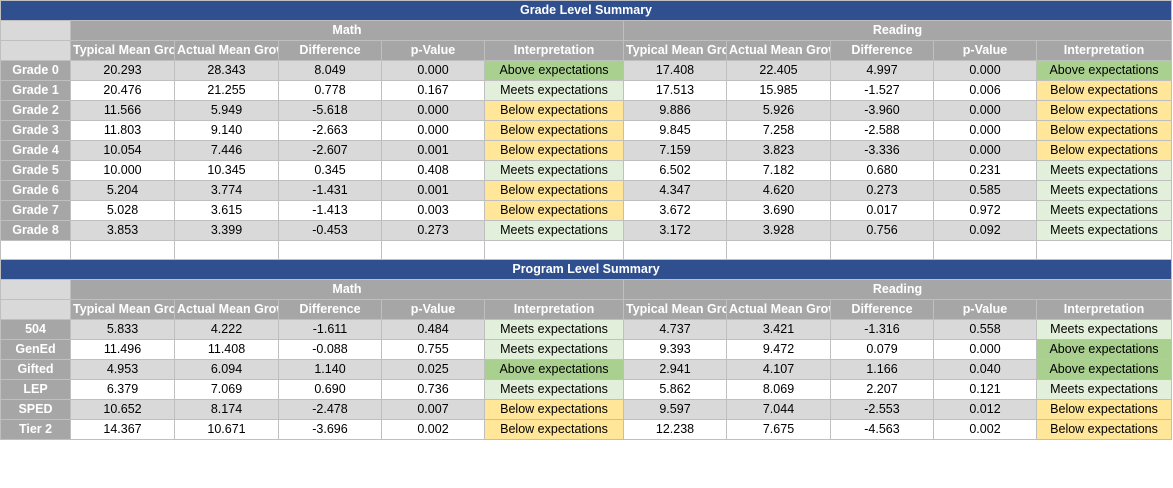 The image size is (1173, 488). What do you see at coordinates (882, 90) in the screenshot?
I see `reading-difference-cell: -1.527` at bounding box center [882, 90].